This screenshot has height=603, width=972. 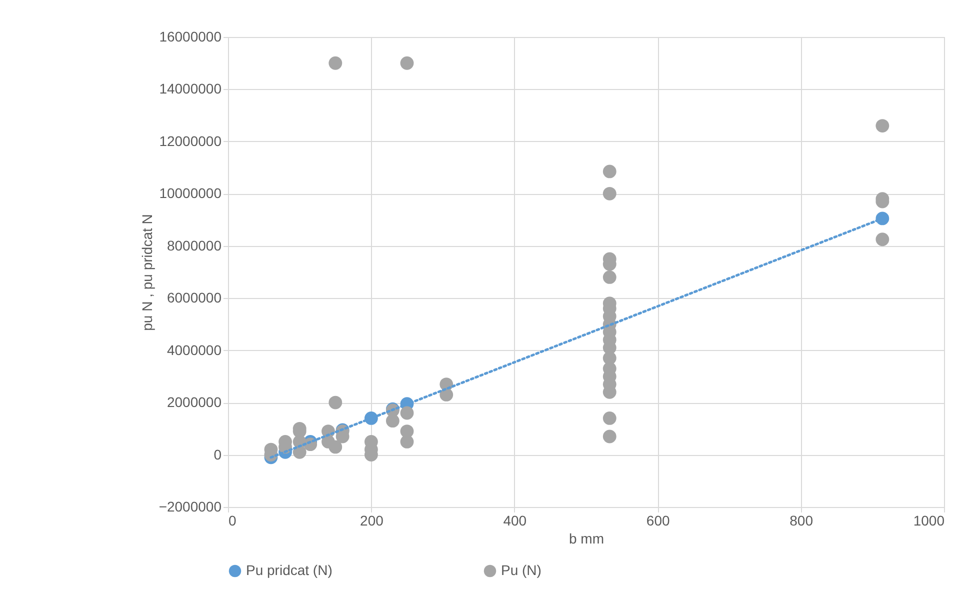 What do you see at coordinates (586, 538) in the screenshot?
I see `x-axis-title: b mm` at bounding box center [586, 538].